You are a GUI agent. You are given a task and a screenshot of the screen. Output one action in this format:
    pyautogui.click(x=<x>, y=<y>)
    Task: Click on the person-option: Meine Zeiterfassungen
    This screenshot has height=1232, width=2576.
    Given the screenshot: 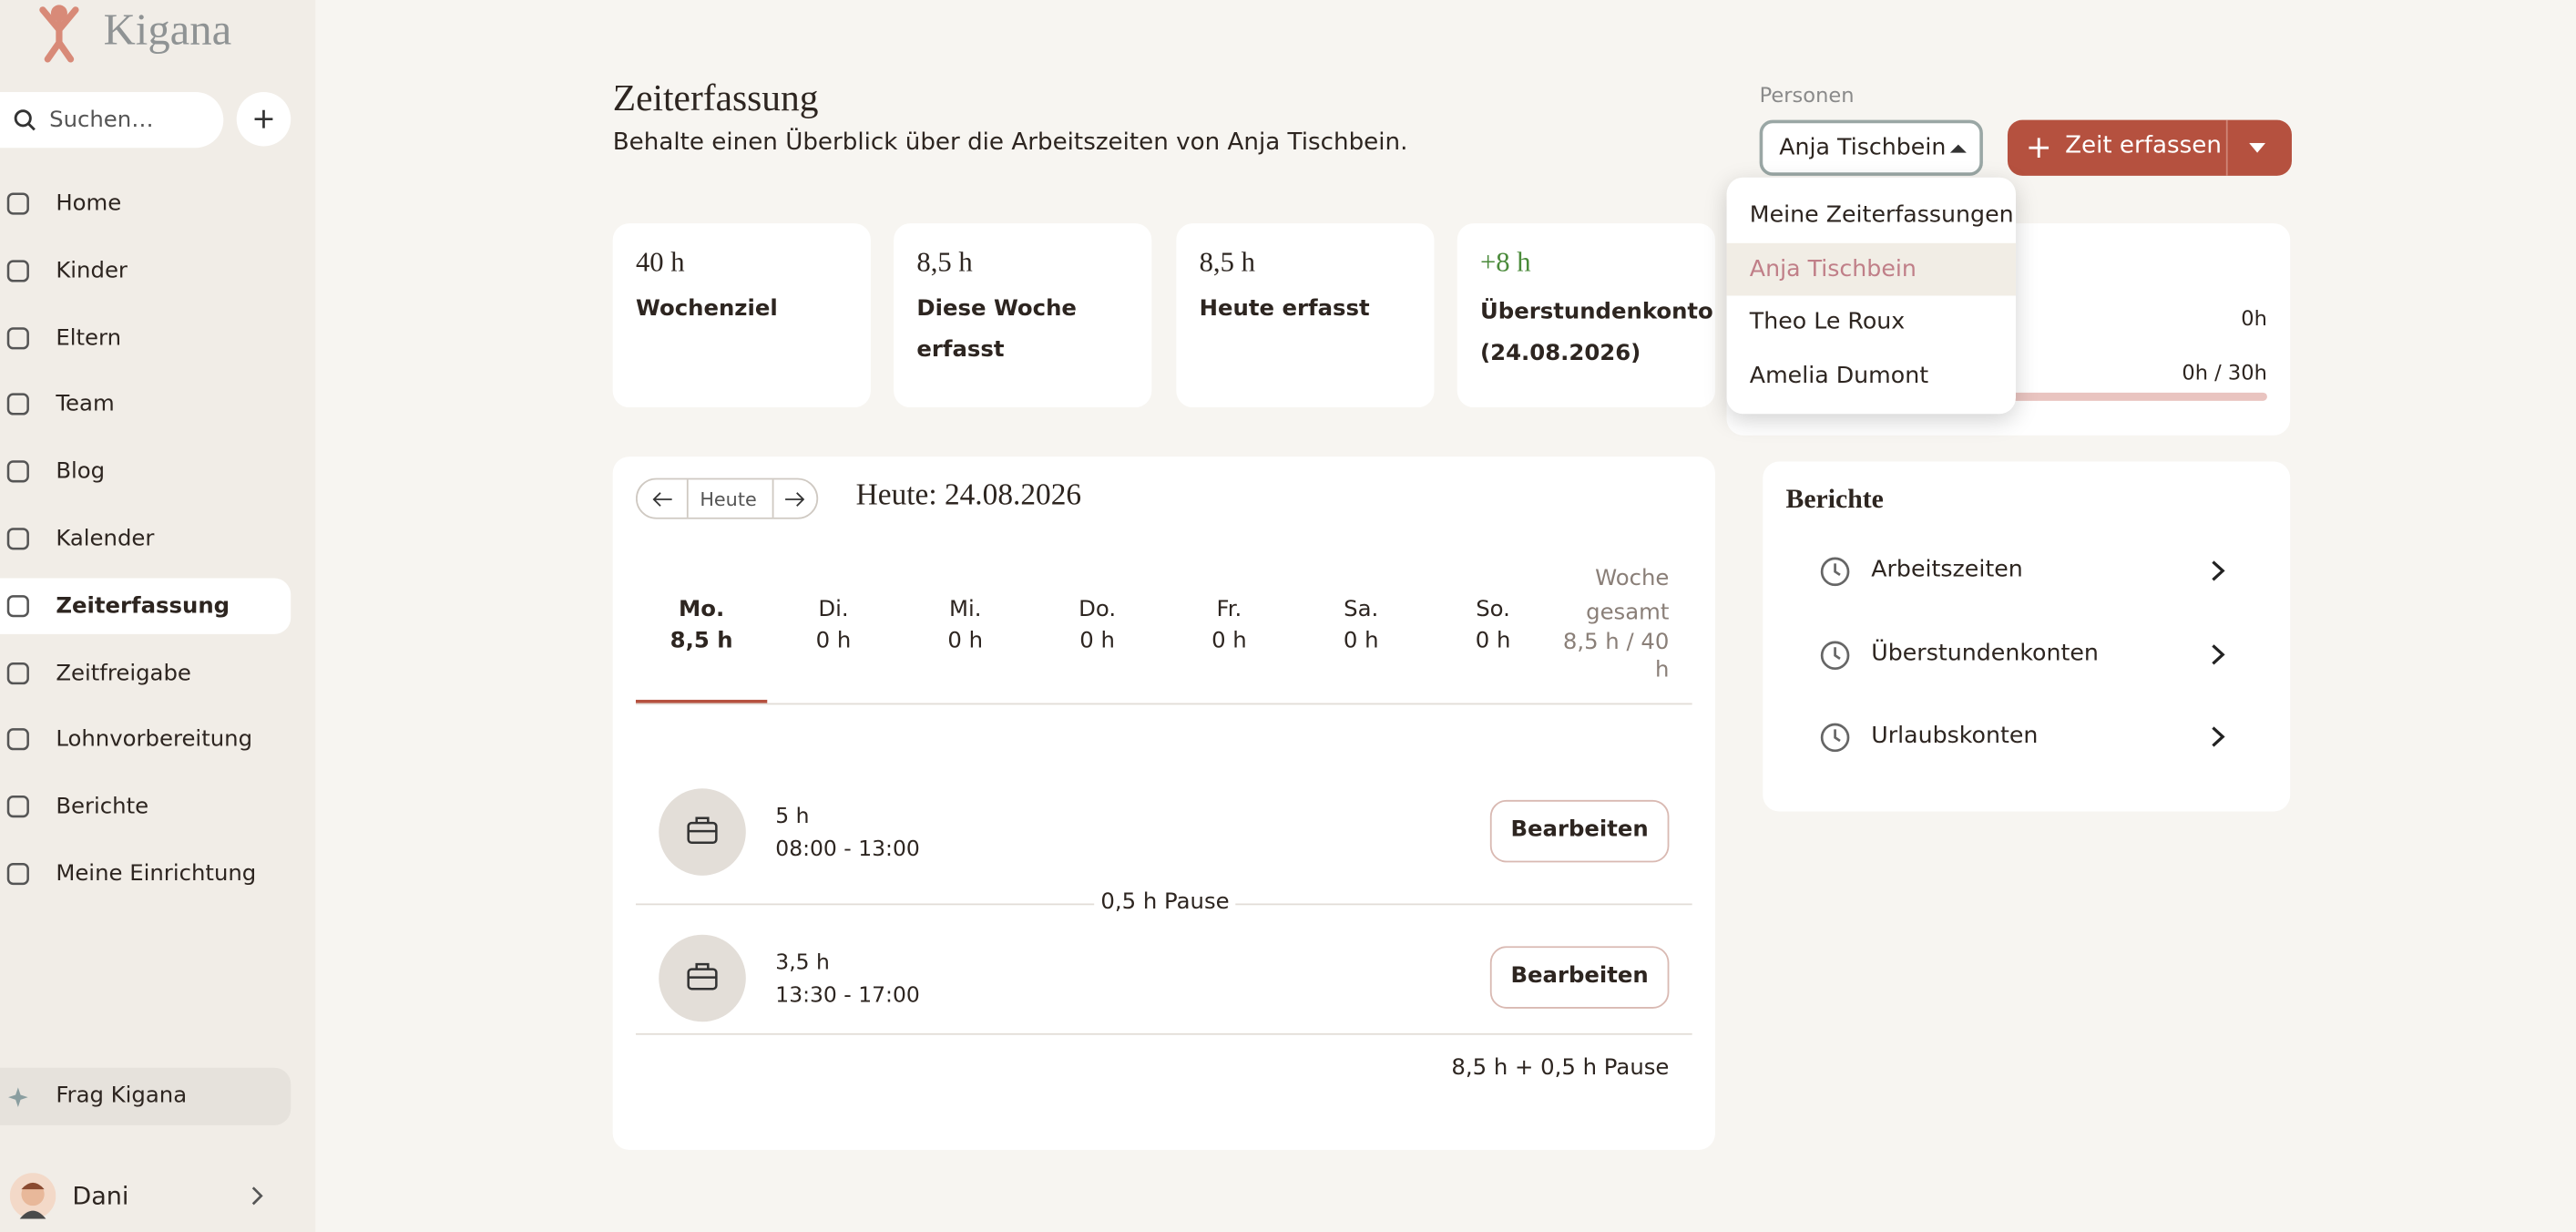 What is the action you would take?
    pyautogui.click(x=1881, y=215)
    